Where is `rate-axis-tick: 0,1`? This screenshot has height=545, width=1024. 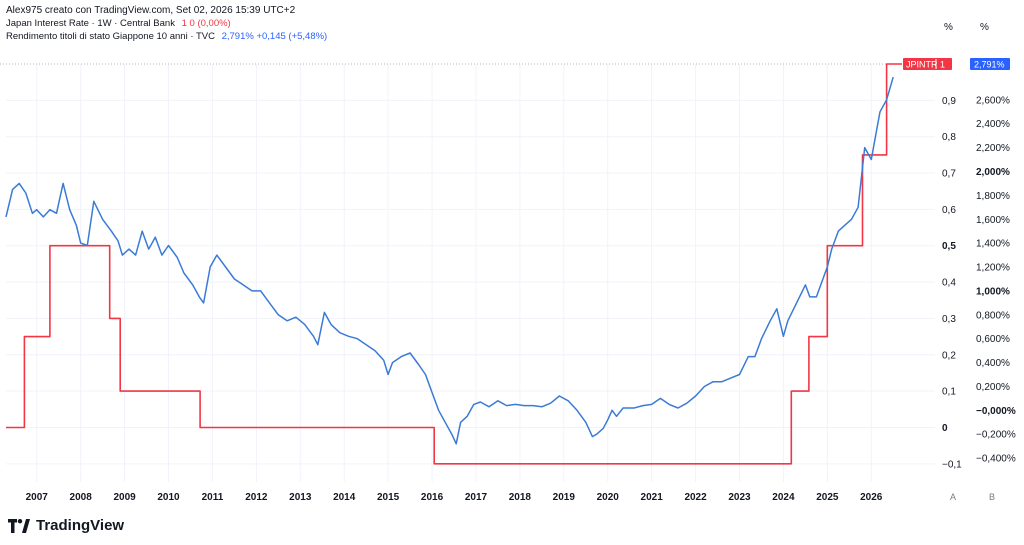
rate-axis-tick: 0,1 is located at coordinates (949, 392).